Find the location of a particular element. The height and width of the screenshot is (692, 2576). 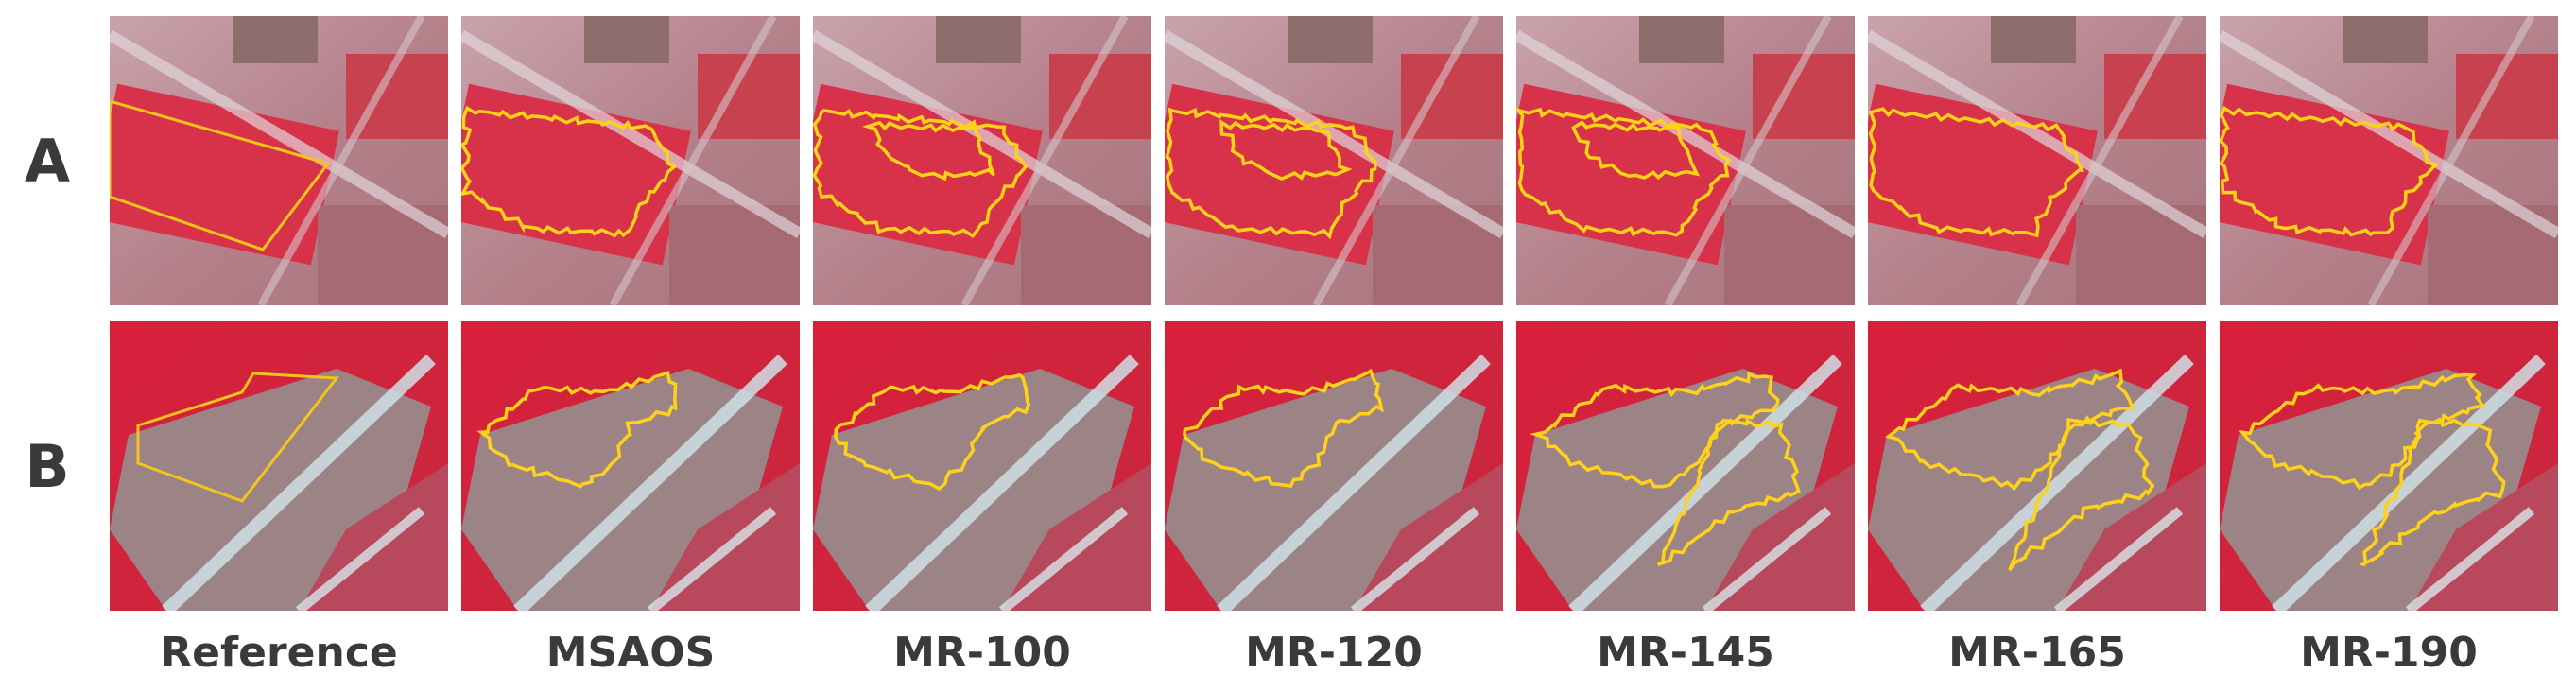

column-label: MR-145 is located at coordinates (1685, 653).